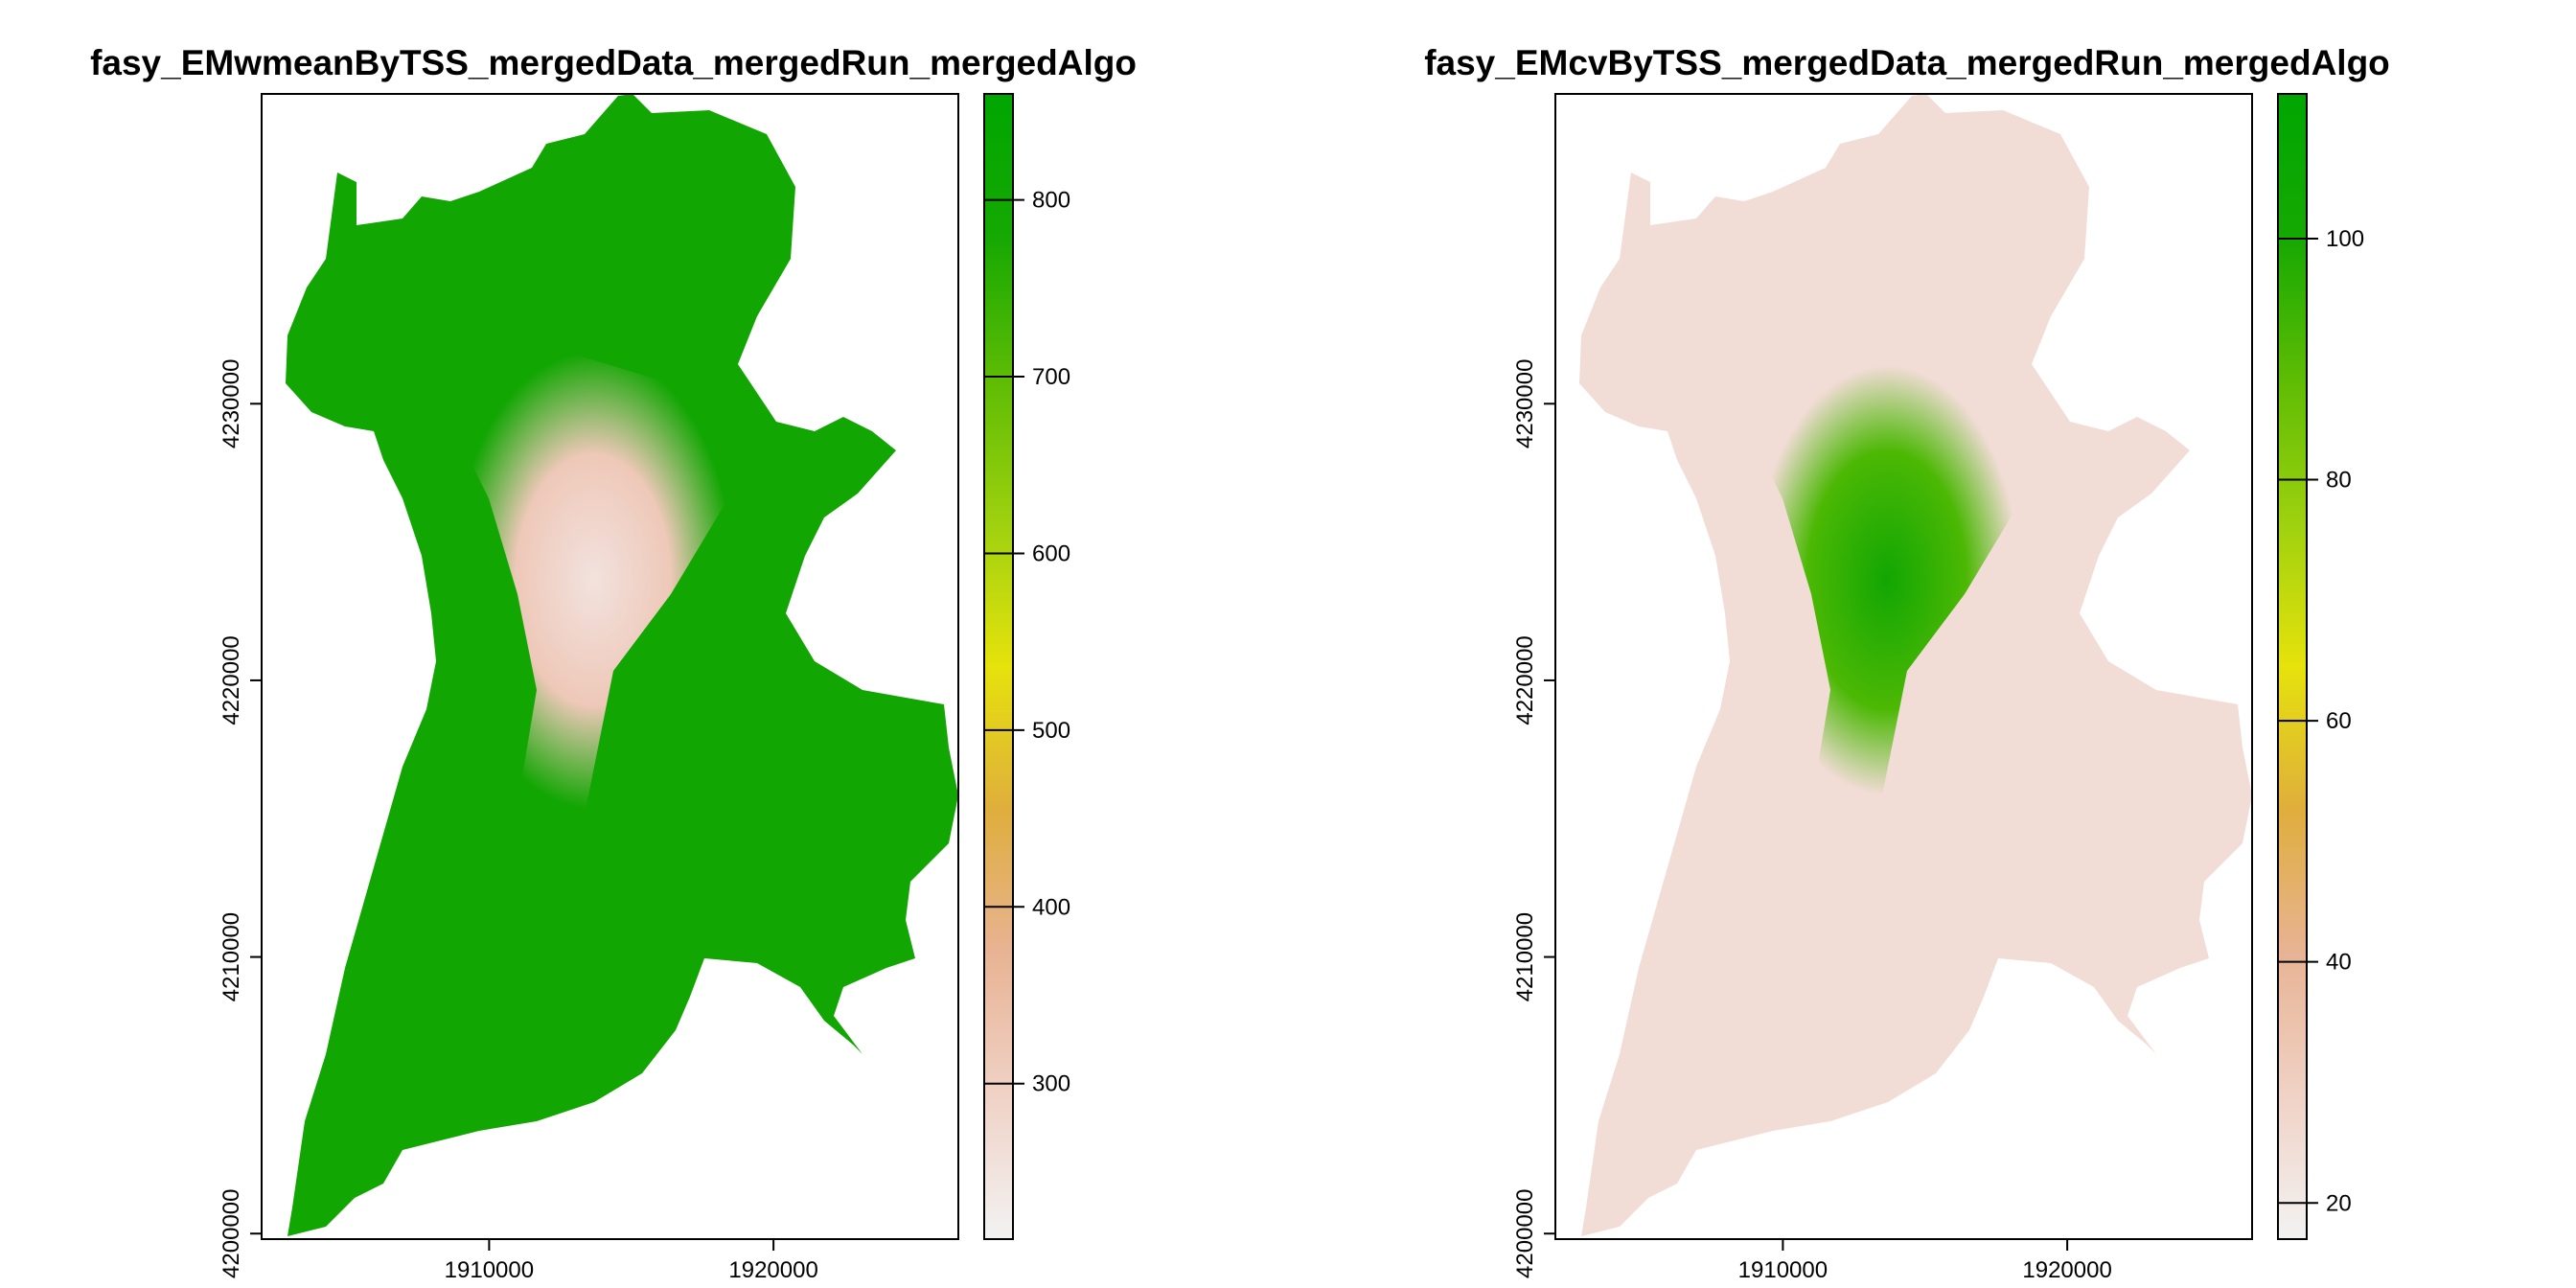  What do you see at coordinates (631, 1260) in the screenshot?
I see `panel-1-x-axis: 1910000 1920000` at bounding box center [631, 1260].